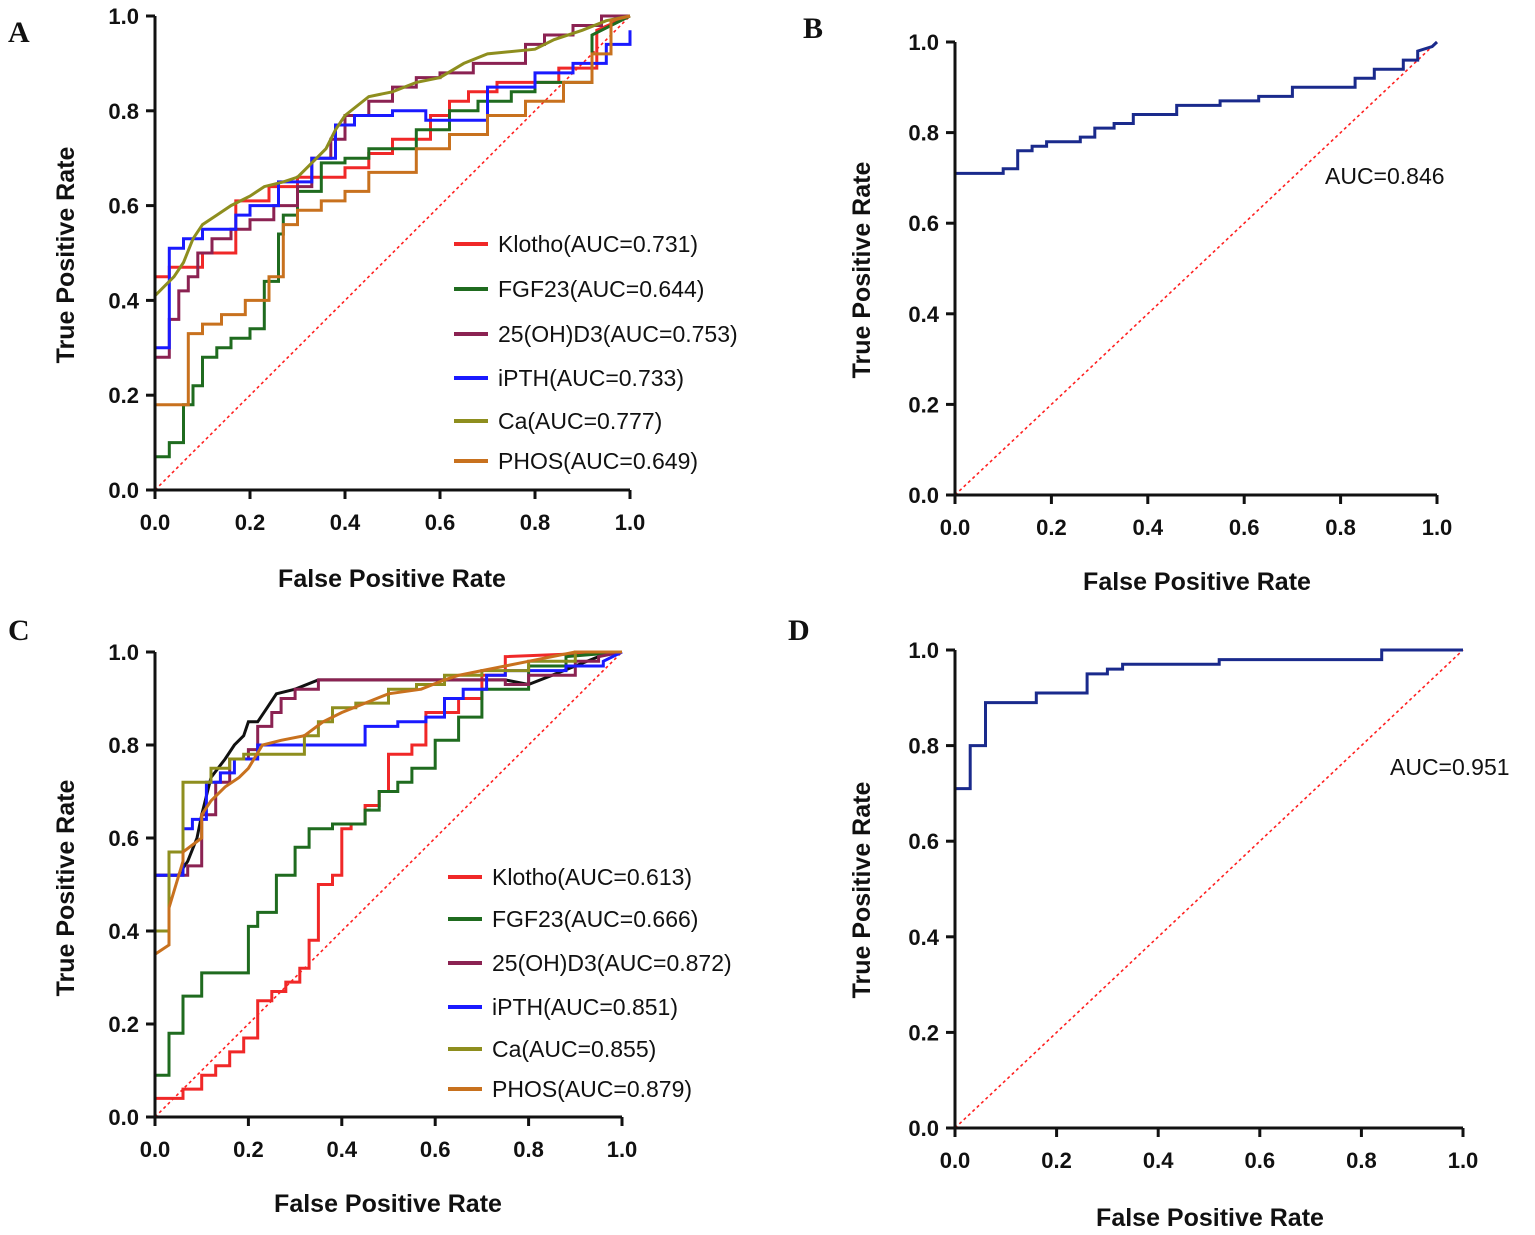  I want to click on panel-c-y-axis-title: True Positive Rate, so click(66, 888).